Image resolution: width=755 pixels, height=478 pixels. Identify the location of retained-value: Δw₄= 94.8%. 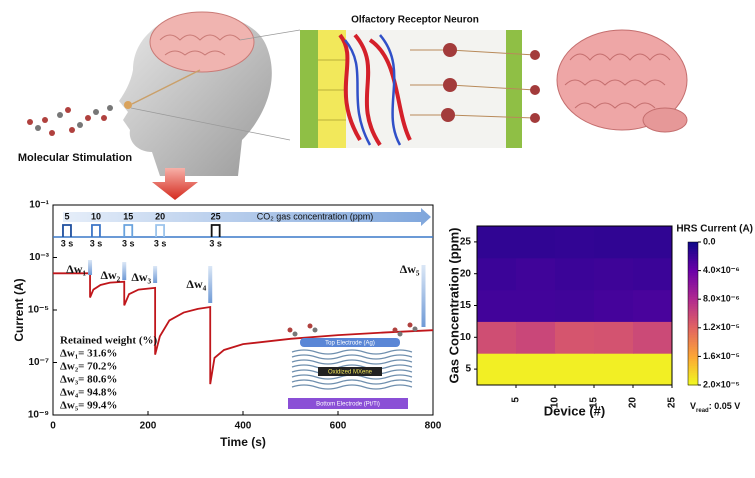
(88, 393).